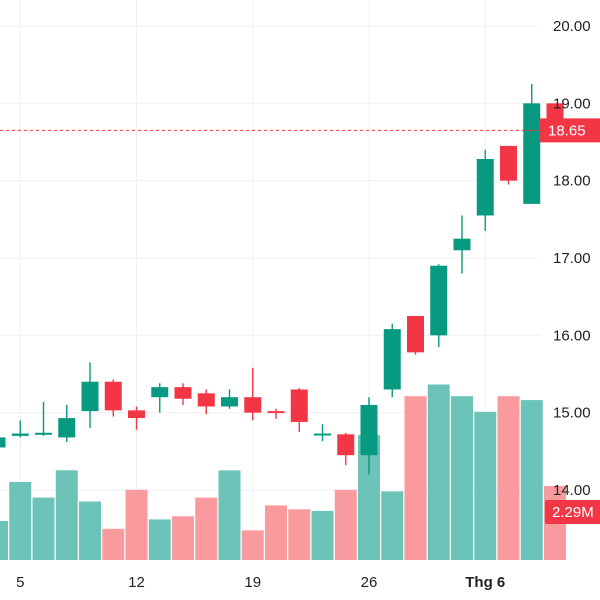  What do you see at coordinates (572, 181) in the screenshot?
I see `y-tick-label: 18.00` at bounding box center [572, 181].